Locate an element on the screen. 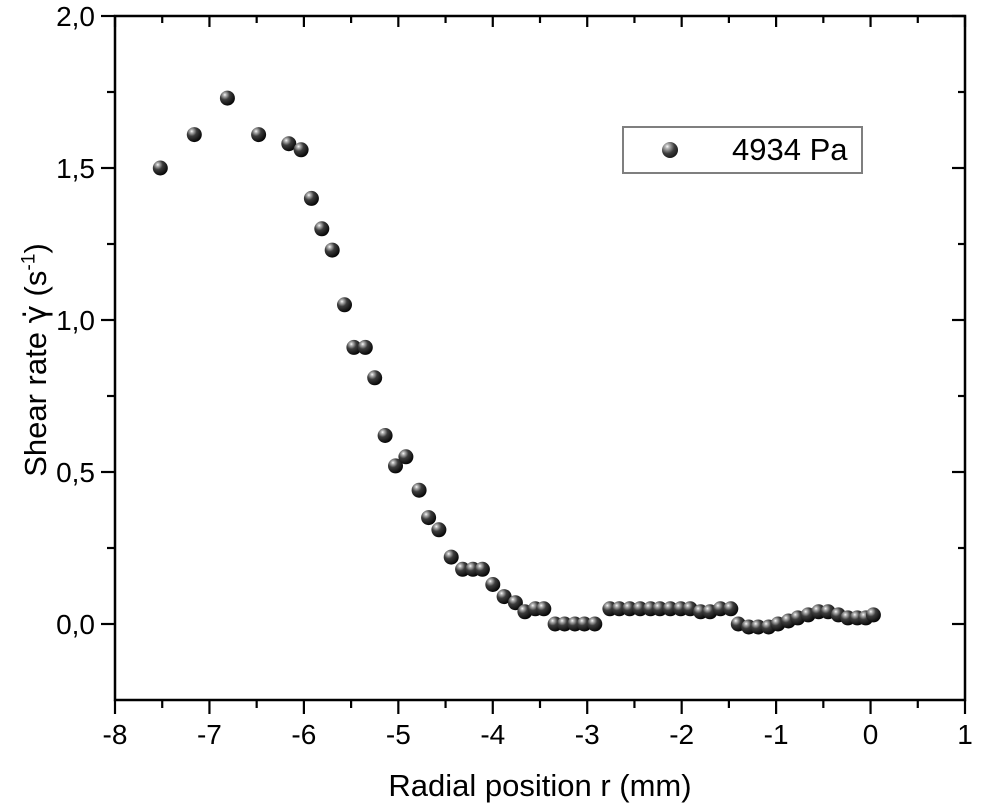 This screenshot has height=811, width=981. x-tick-label: -3 is located at coordinates (587, 734).